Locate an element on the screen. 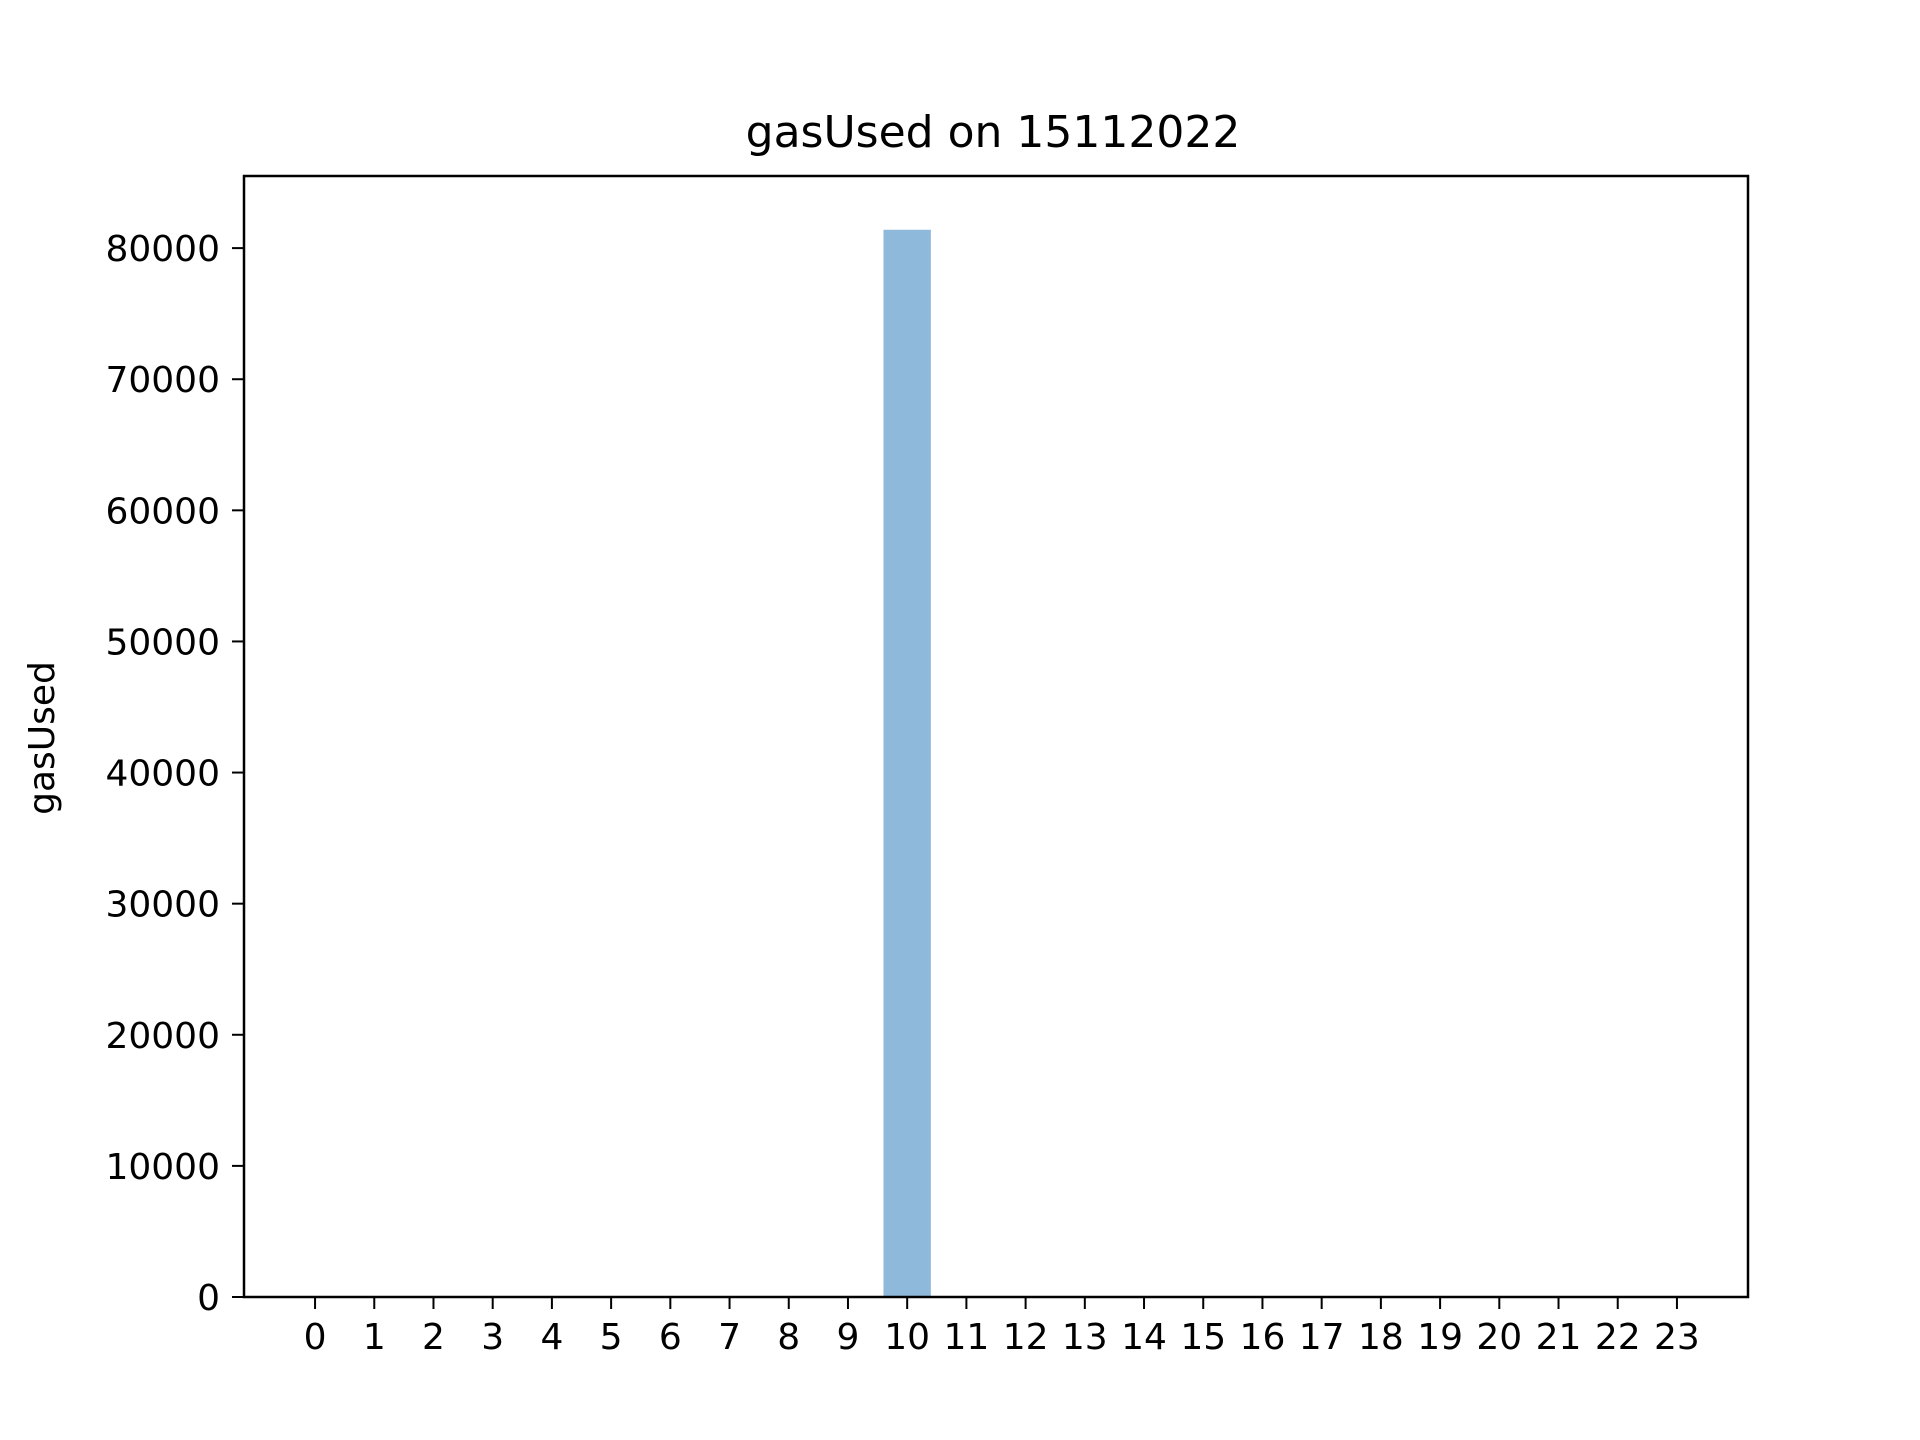  x-tick-label: 5 is located at coordinates (611, 1337).